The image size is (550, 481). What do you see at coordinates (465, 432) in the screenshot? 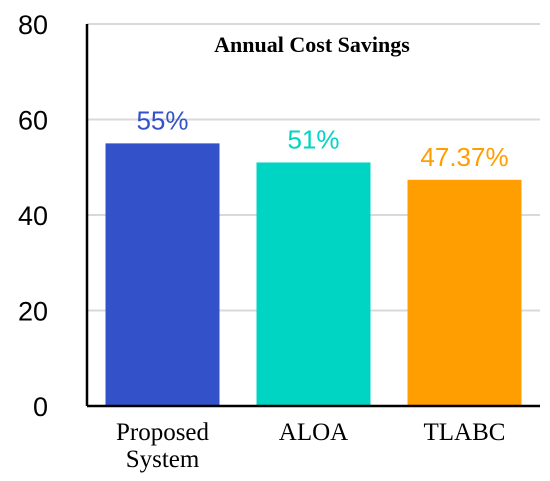
I see `category-label: TLABC` at bounding box center [465, 432].